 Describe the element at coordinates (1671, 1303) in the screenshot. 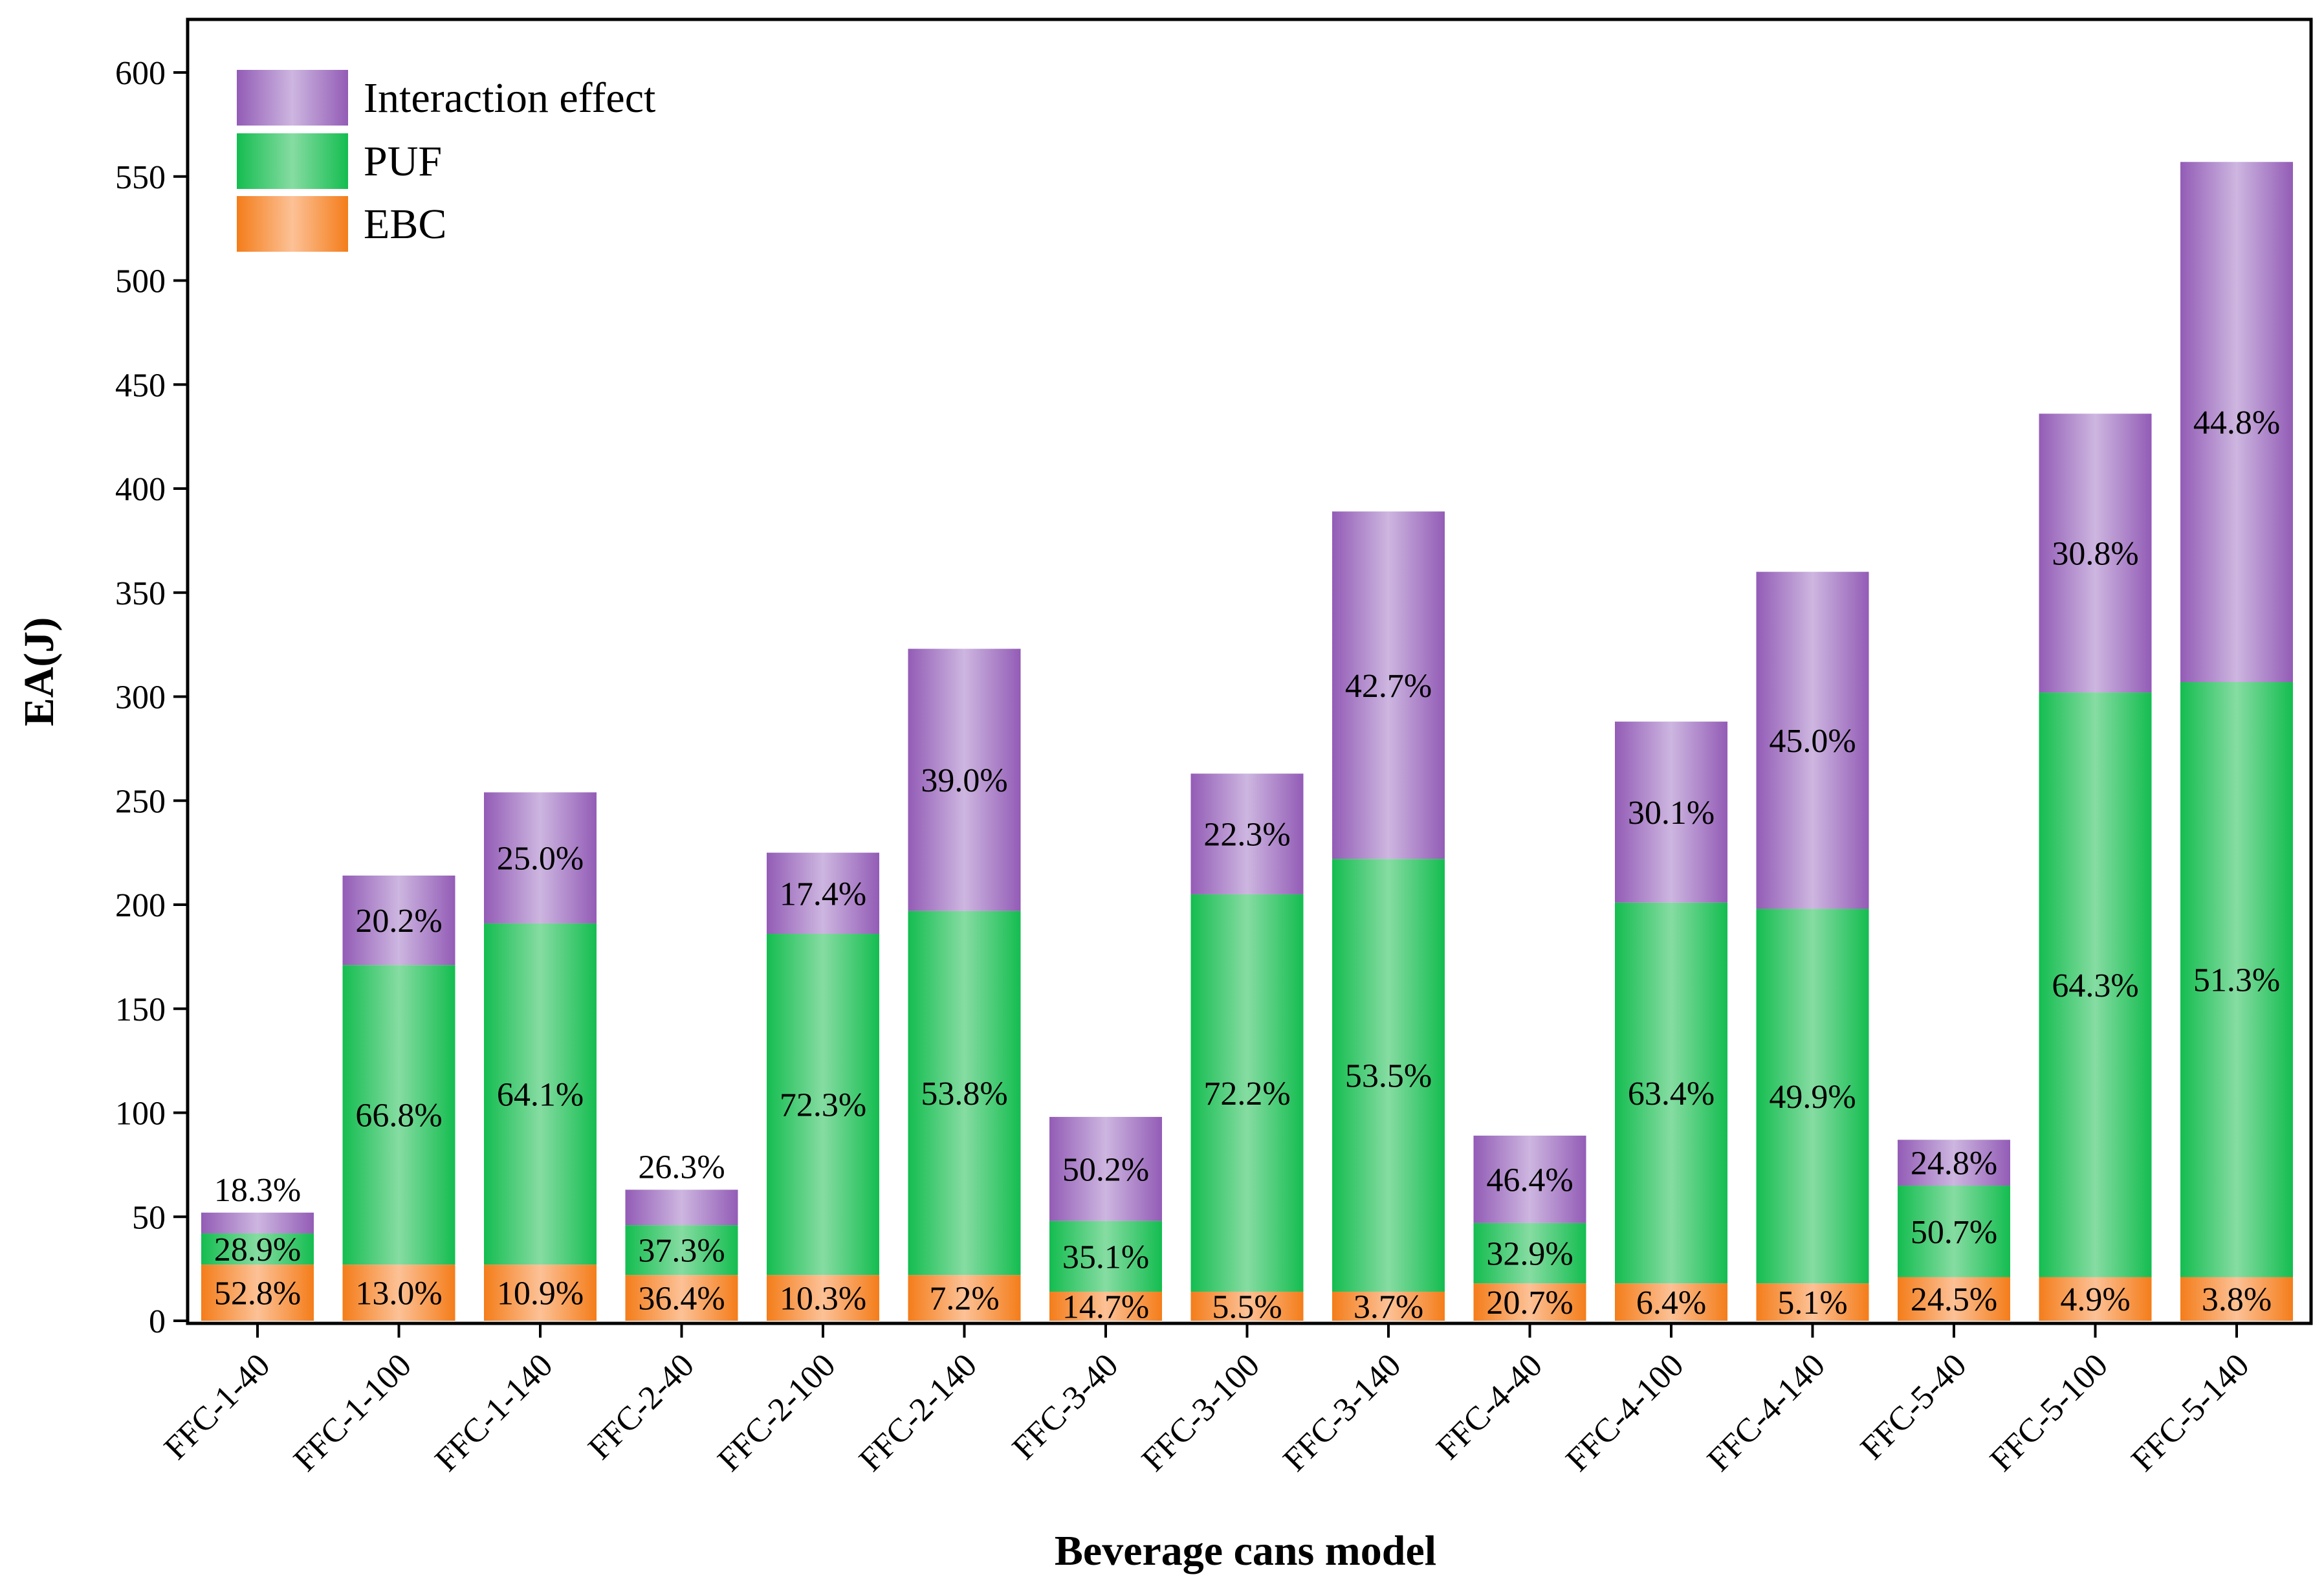

I see `bar-label-ebc: 6.4%` at that location.